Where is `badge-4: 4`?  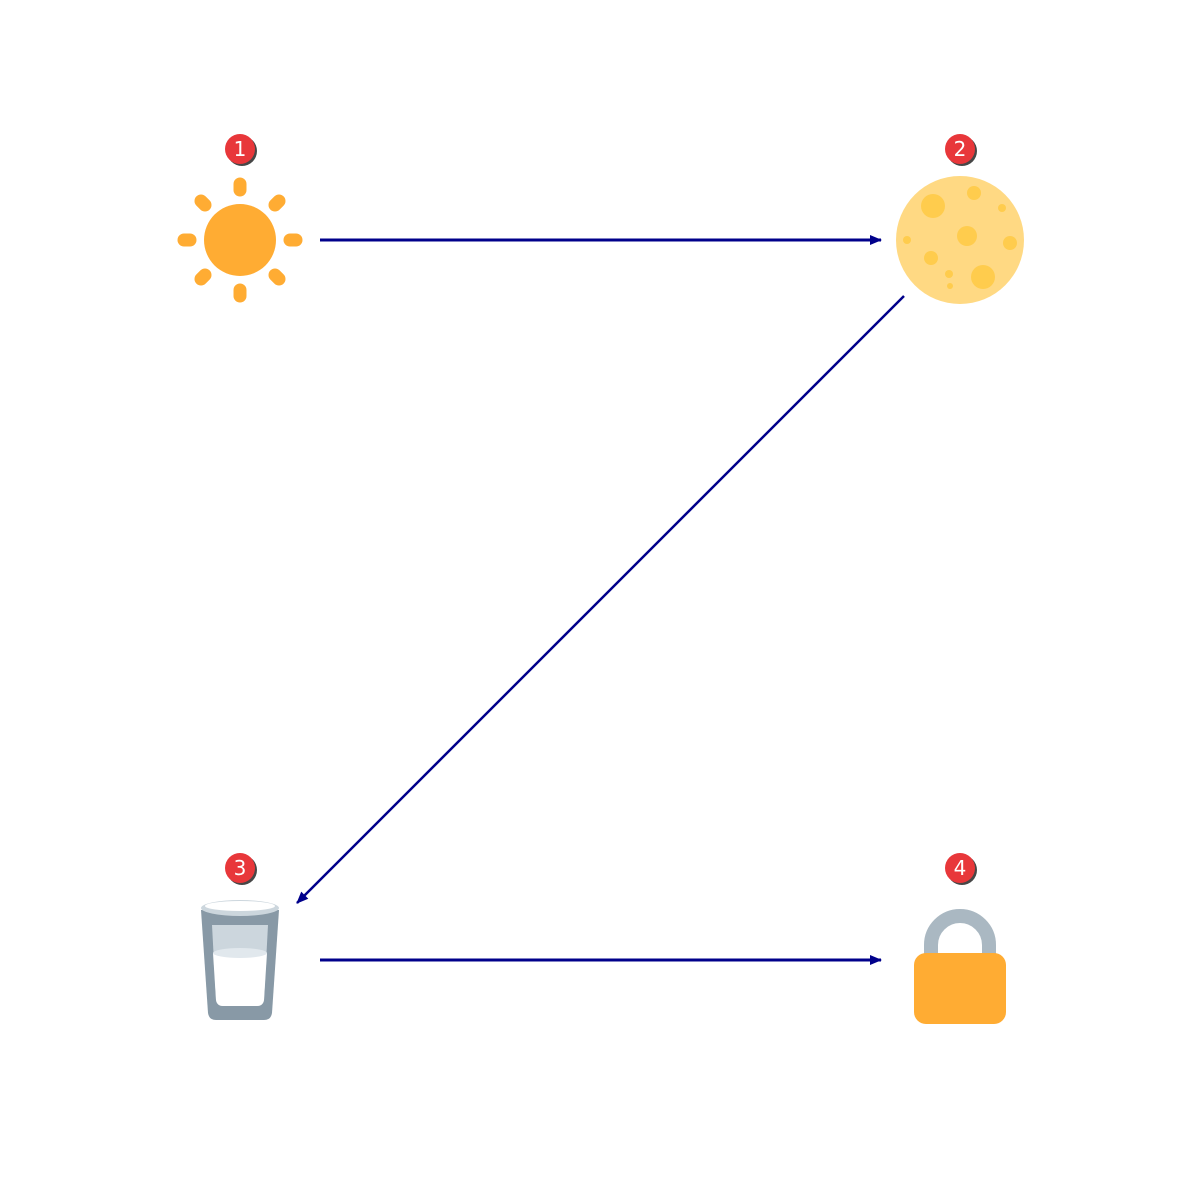
badge-4: 4 is located at coordinates (961, 869).